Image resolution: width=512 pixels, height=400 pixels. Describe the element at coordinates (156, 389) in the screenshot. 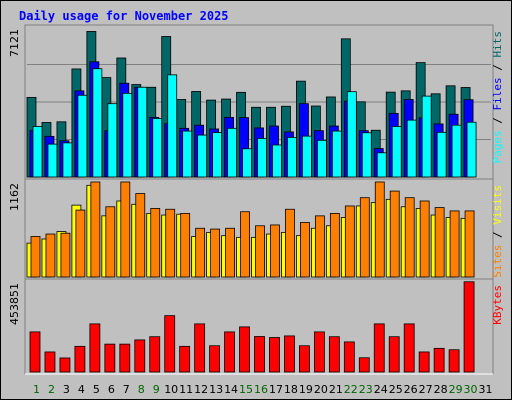

I see `x-label-day-9: 9` at that location.